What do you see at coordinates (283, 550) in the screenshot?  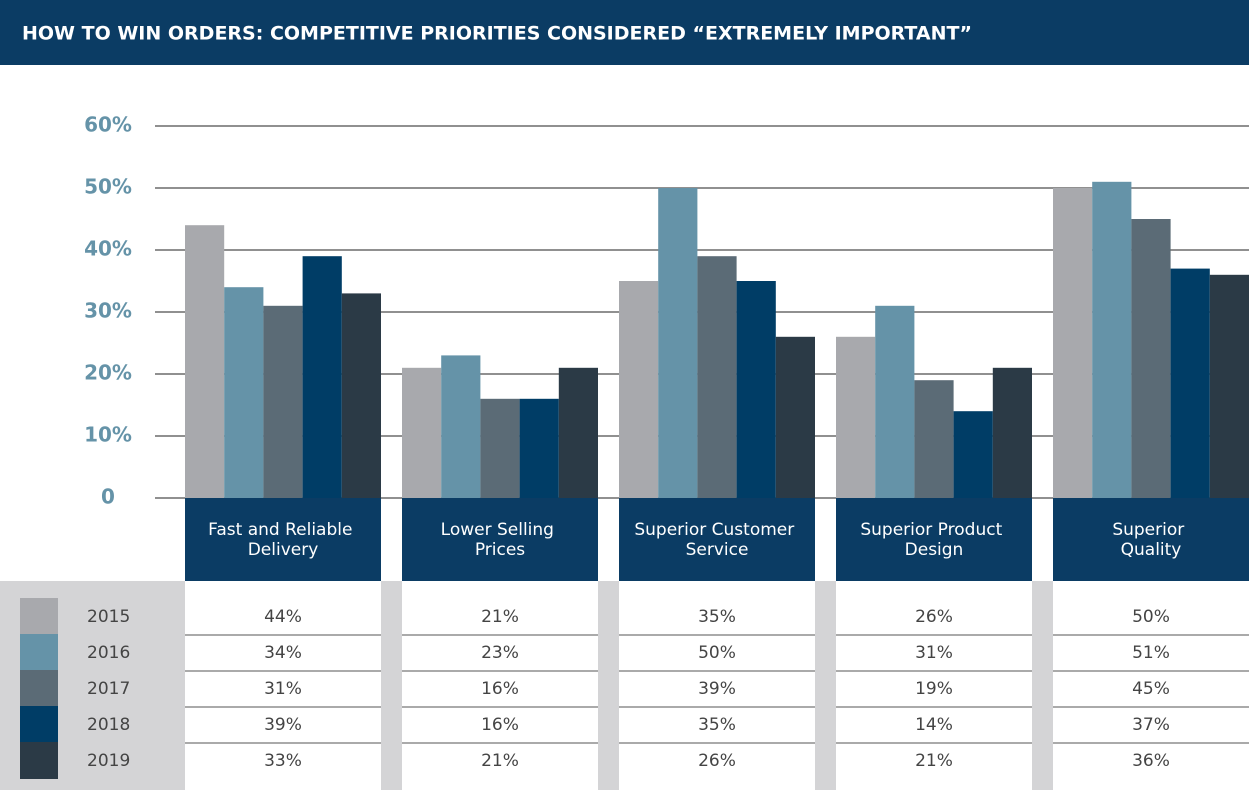 I see `label-line: Delivery` at bounding box center [283, 550].